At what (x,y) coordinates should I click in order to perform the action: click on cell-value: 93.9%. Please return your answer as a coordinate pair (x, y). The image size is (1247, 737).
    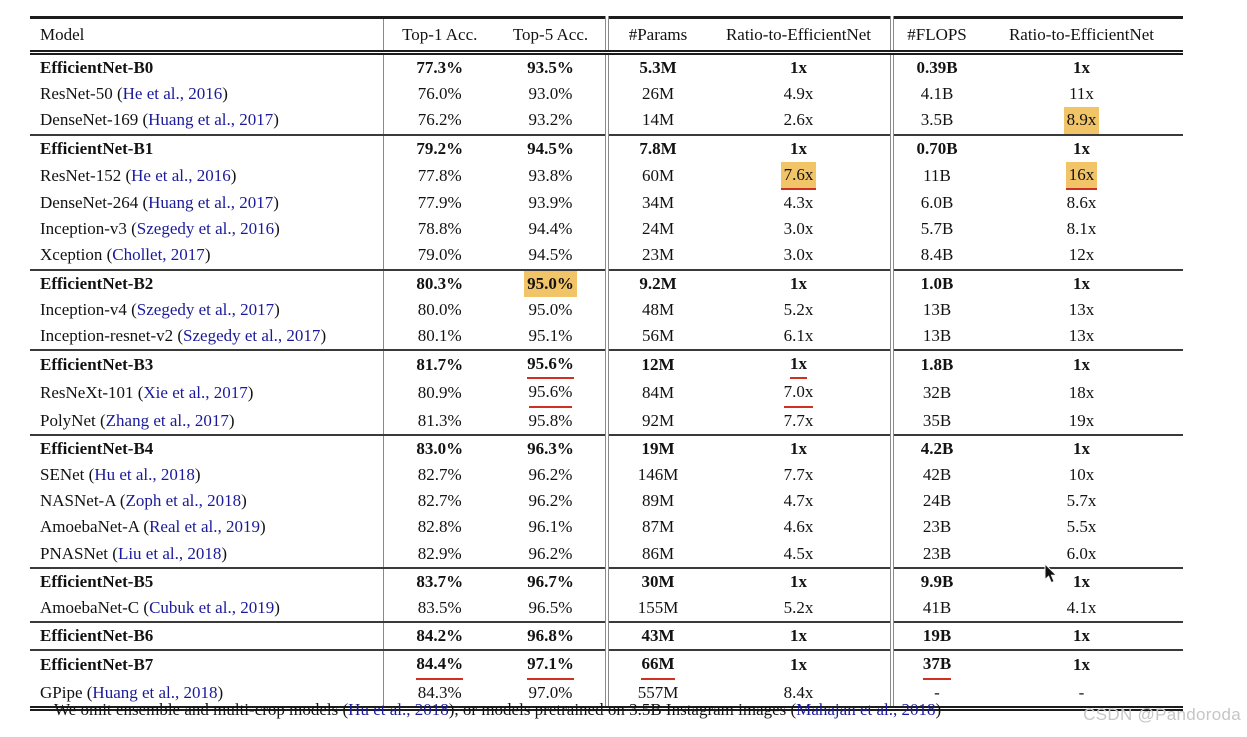
    Looking at the image, I should click on (550, 203).